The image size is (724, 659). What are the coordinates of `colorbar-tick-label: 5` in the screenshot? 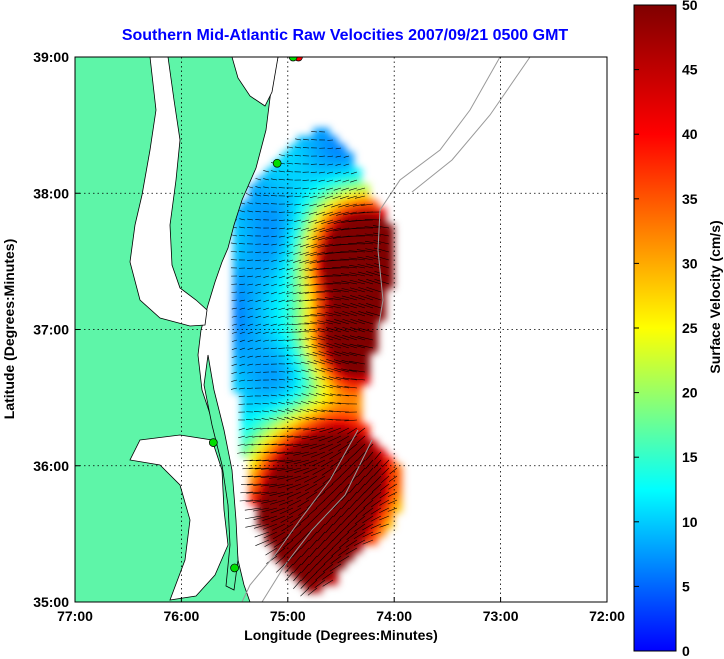 It's located at (686, 586).